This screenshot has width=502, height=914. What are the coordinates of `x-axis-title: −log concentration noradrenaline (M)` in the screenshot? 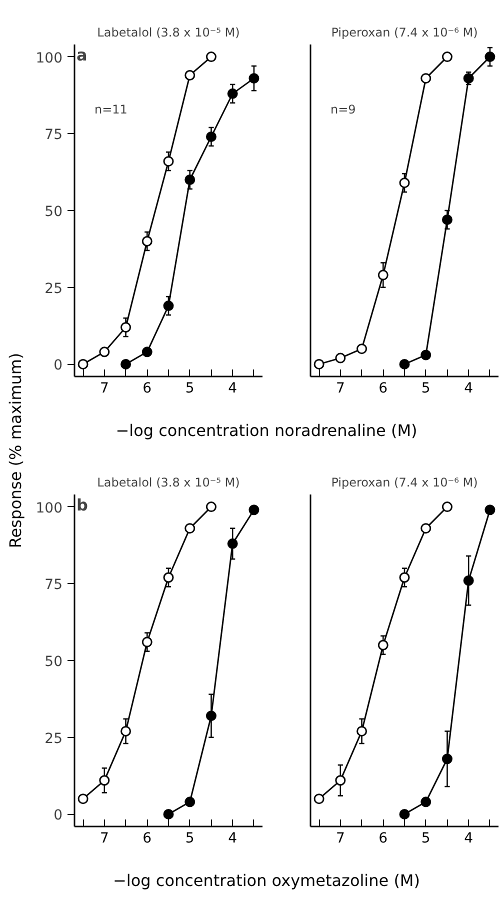 It's located at (267, 430).